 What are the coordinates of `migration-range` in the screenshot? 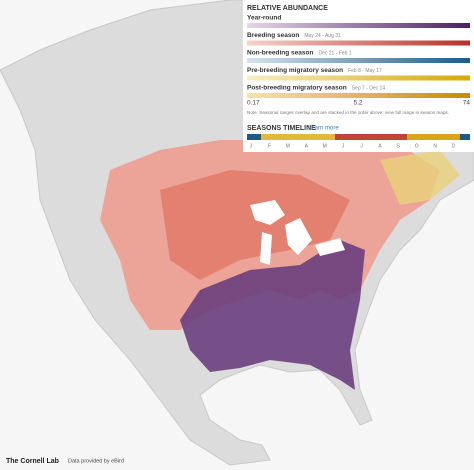 It's located at (420, 177).